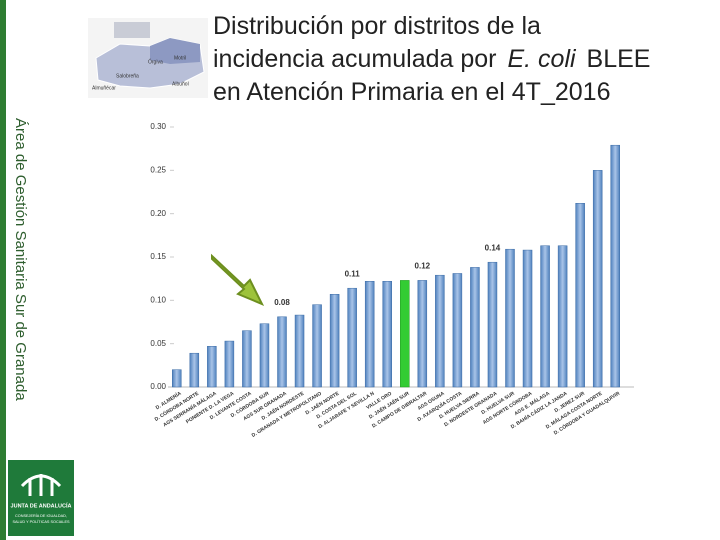  I want to click on y-tick-label: 0.10, so click(158, 299).